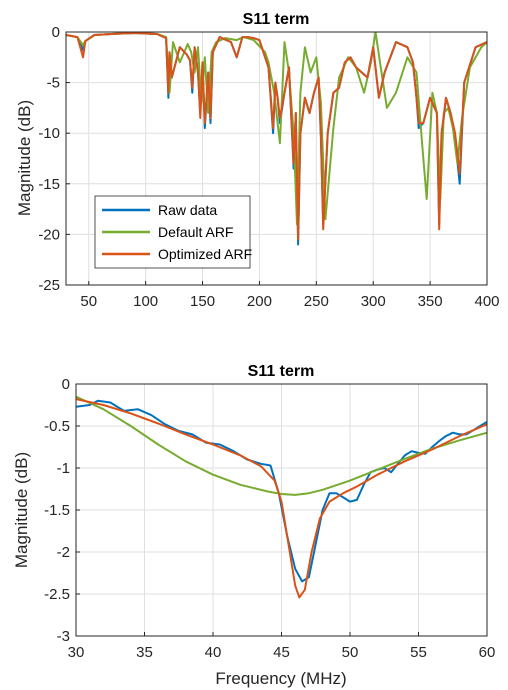  What do you see at coordinates (202, 301) in the screenshot?
I see `top-x-tick-label: 150` at bounding box center [202, 301].